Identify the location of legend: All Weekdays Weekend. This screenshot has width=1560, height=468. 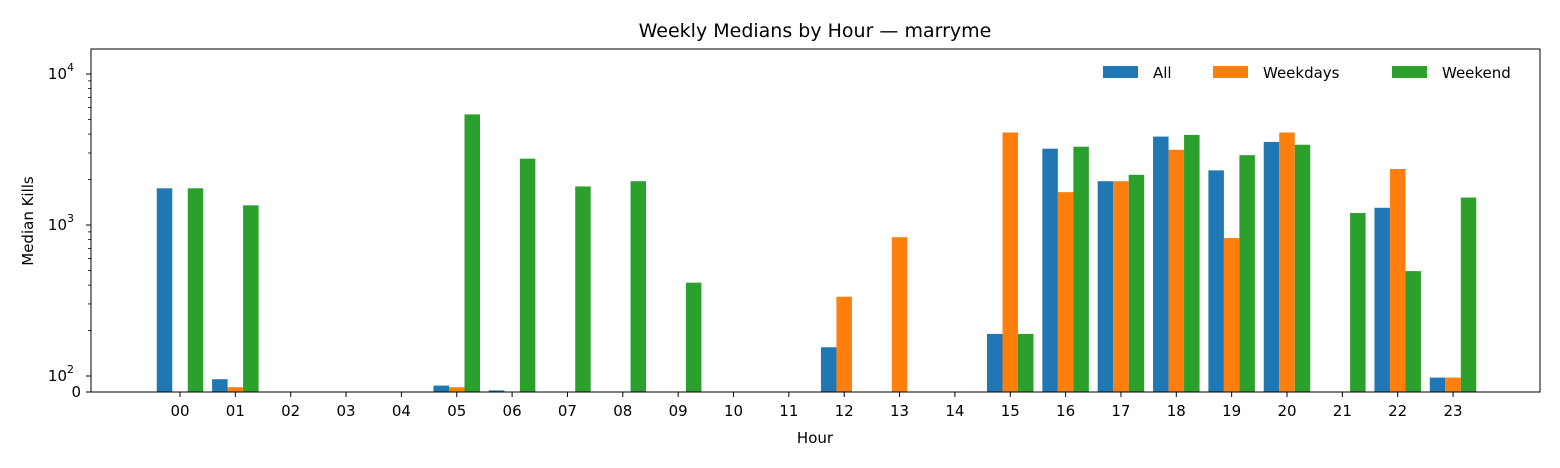
(1307, 73).